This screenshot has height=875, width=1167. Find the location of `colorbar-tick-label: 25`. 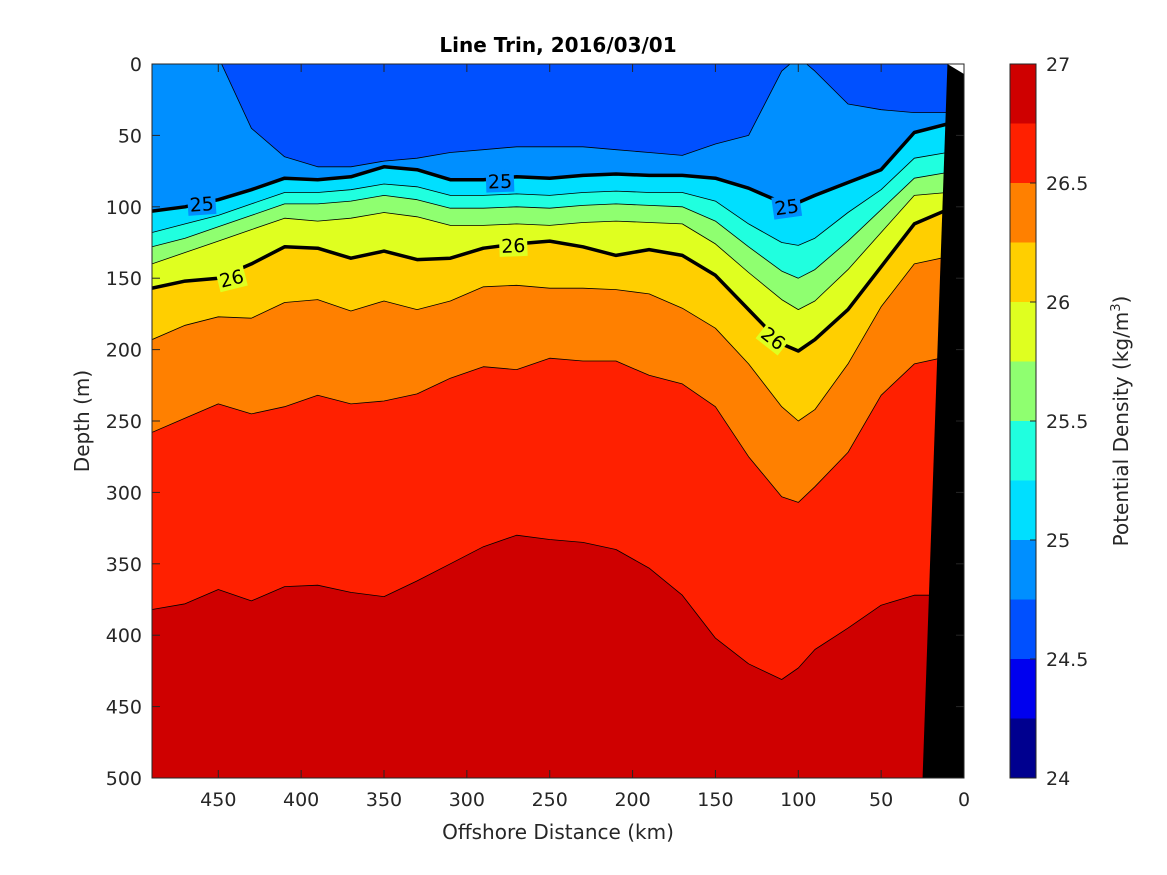

colorbar-tick-label: 25 is located at coordinates (1058, 541).